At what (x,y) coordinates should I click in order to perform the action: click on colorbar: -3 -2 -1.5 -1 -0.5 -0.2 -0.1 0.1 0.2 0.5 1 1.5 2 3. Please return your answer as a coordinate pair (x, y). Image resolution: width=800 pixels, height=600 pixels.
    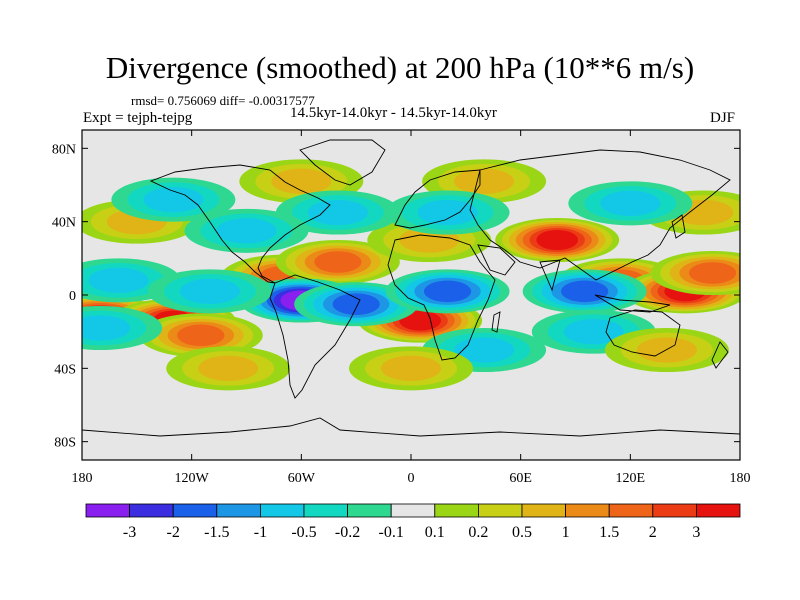
    Looking at the image, I should click on (413, 522).